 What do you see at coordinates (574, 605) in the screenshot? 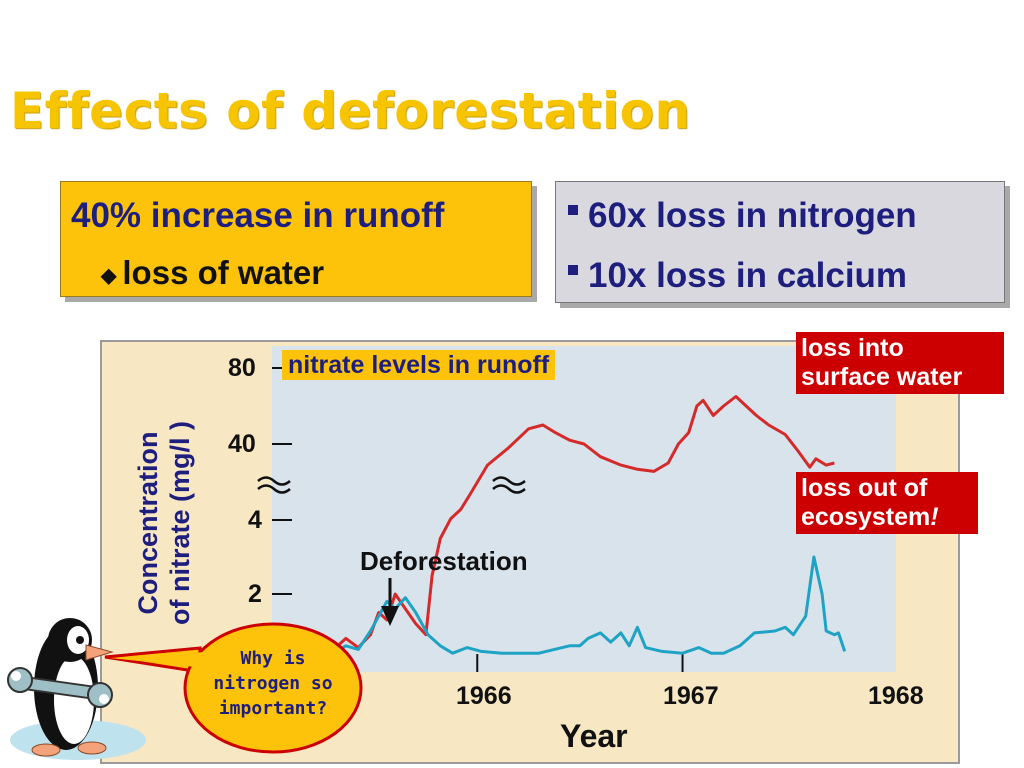
I see `control-watershed-line` at bounding box center [574, 605].